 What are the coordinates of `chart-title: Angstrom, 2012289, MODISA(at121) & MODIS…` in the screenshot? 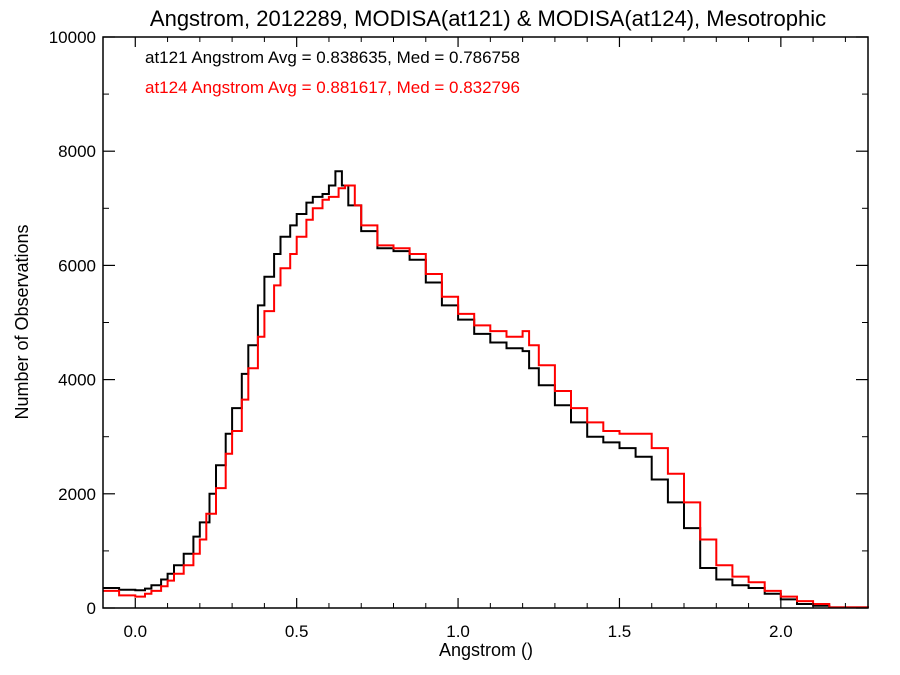 It's located at (488, 18).